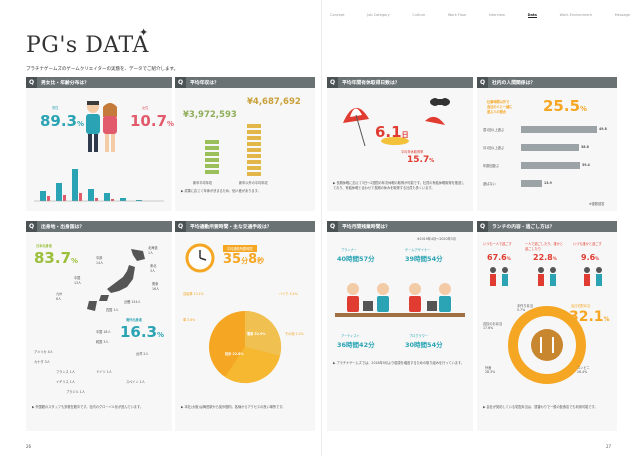  I want to click on lunch-item: コンビニ 26.4%, so click(583, 370).